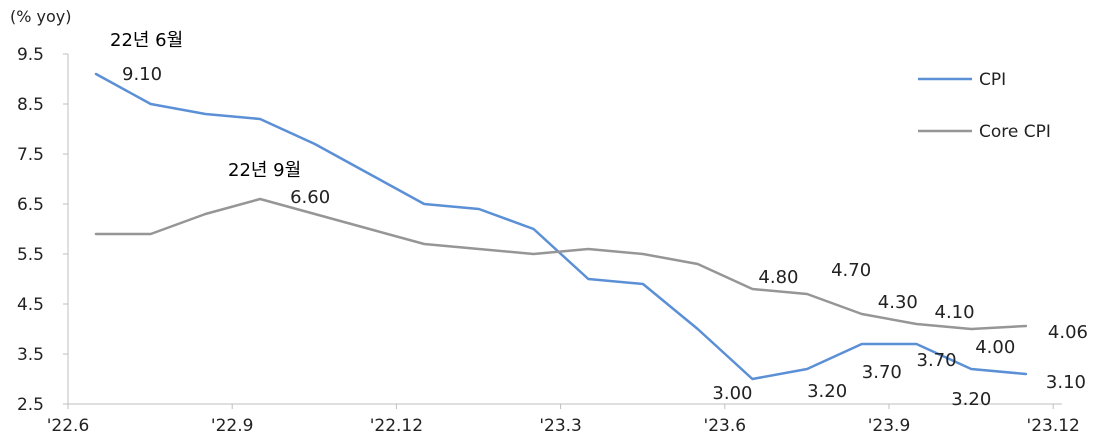 This screenshot has width=1118, height=440. I want to click on data-label: 4.06, so click(1068, 332).